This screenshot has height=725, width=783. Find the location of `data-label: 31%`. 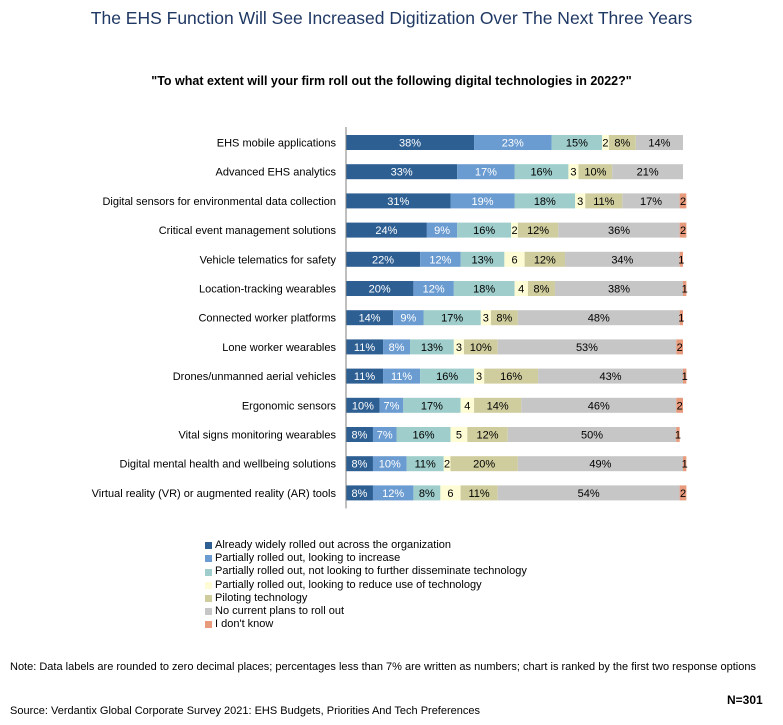

data-label: 31% is located at coordinates (398, 202).